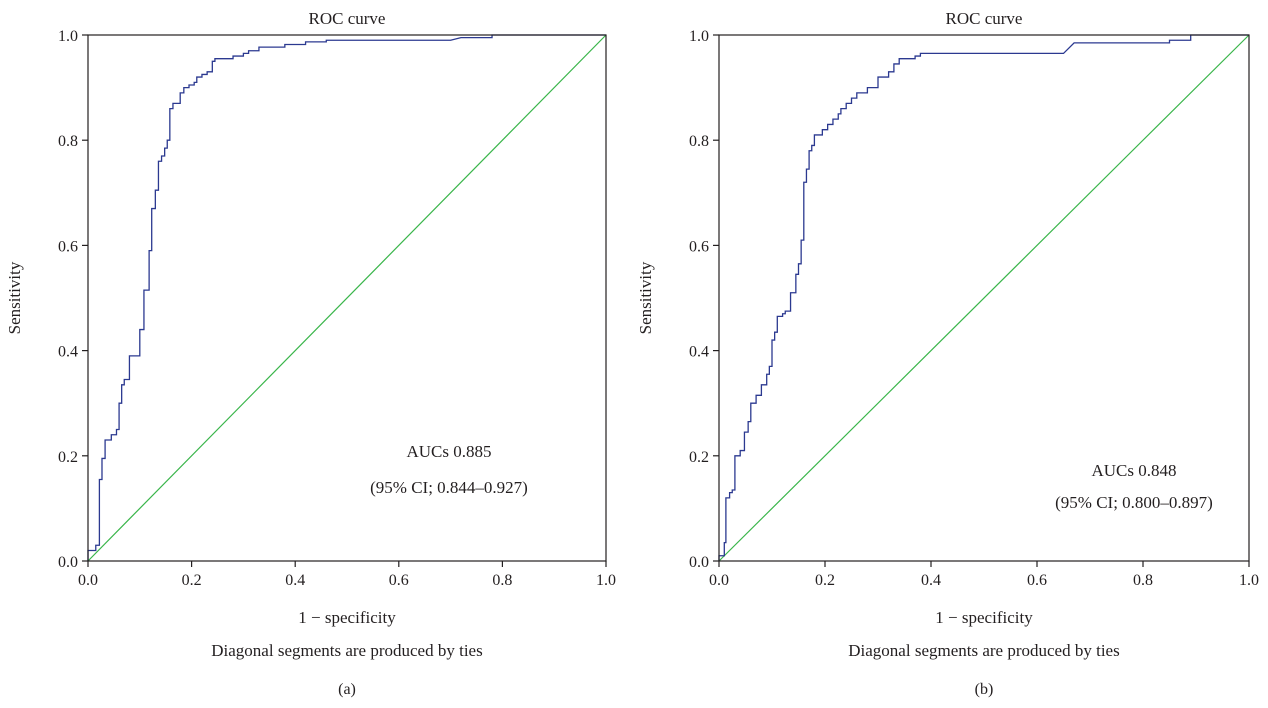 This screenshot has height=708, width=1268. I want to click on auc-annotation: AUCs 0.848, so click(1133, 470).